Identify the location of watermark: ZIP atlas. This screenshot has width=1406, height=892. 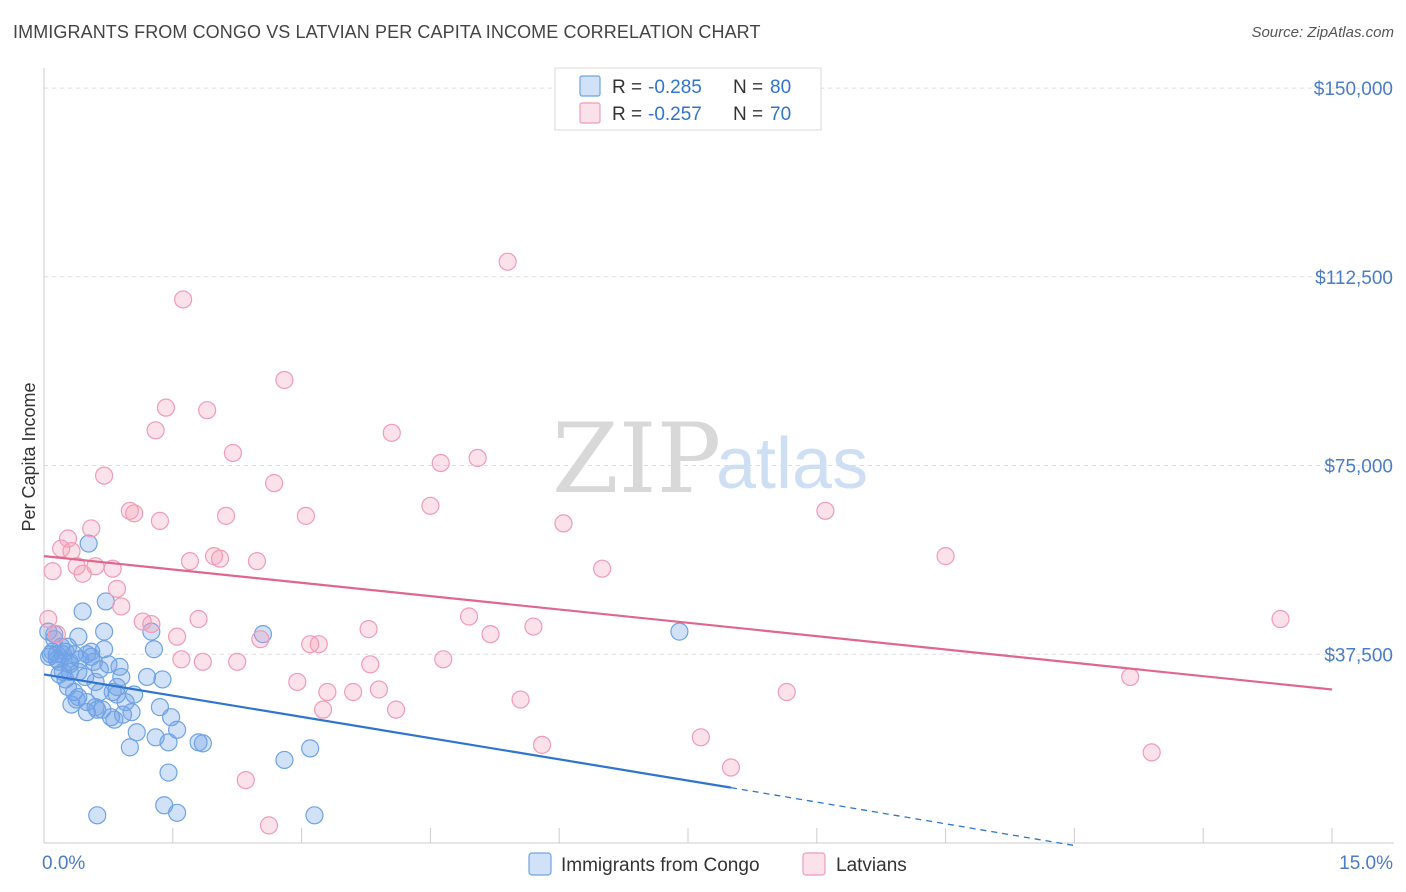
(710, 459).